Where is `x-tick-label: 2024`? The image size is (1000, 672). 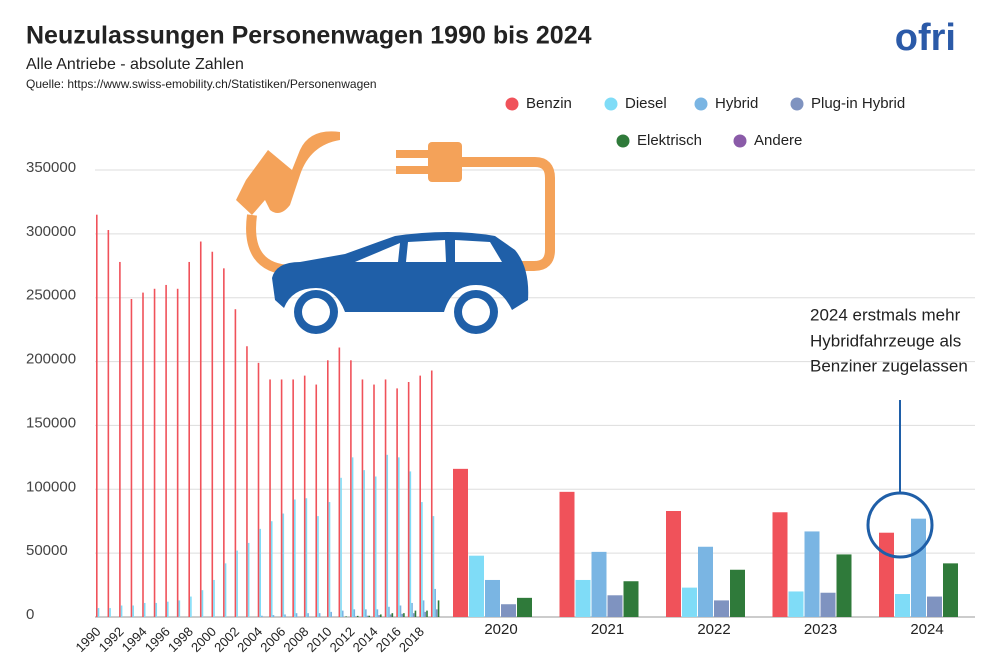 x-tick-label: 2024 is located at coordinates (926, 629).